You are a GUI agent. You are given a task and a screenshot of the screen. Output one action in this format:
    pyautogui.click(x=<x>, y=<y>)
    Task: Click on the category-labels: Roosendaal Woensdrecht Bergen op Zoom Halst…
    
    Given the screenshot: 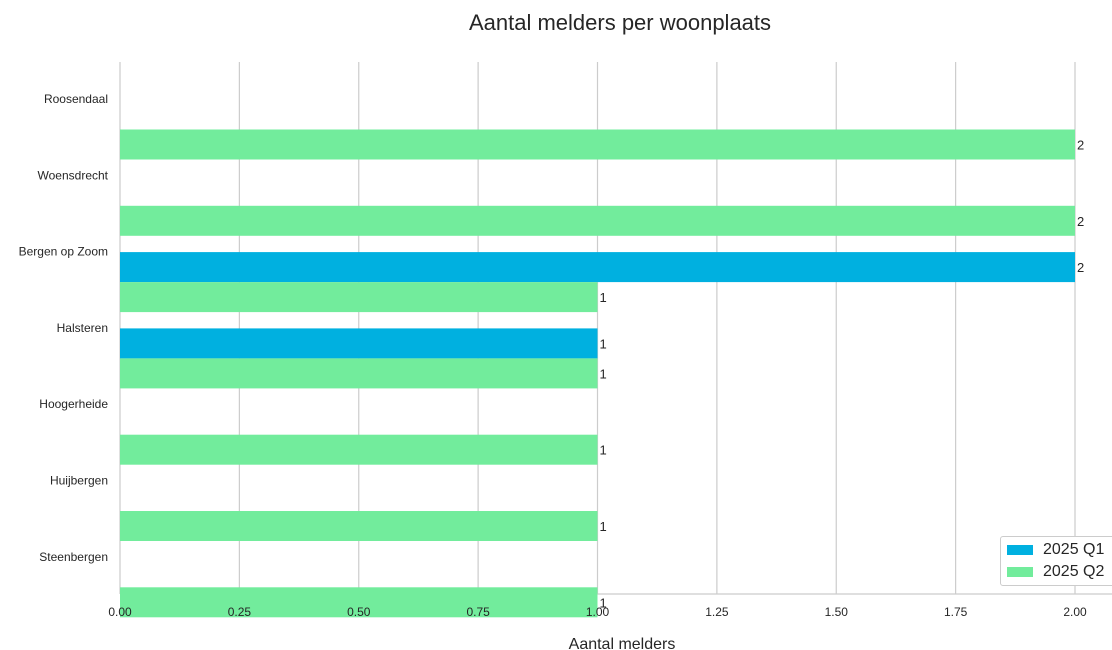 What is the action you would take?
    pyautogui.click(x=64, y=328)
    